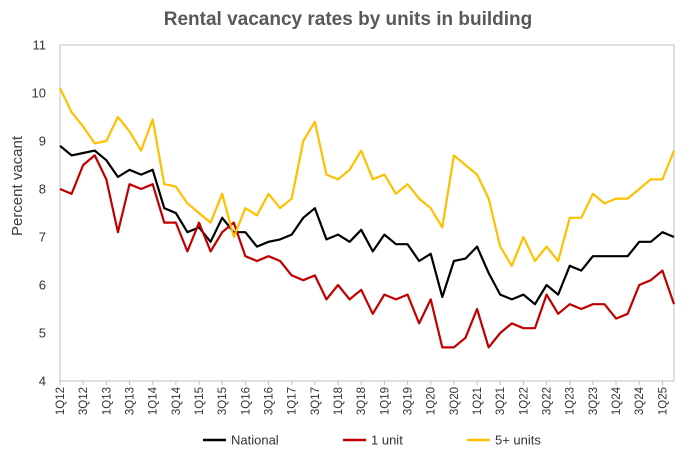 Image resolution: width=696 pixels, height=452 pixels. What do you see at coordinates (177, 400) in the screenshot?
I see `x-tick-label: 3Q14` at bounding box center [177, 400].